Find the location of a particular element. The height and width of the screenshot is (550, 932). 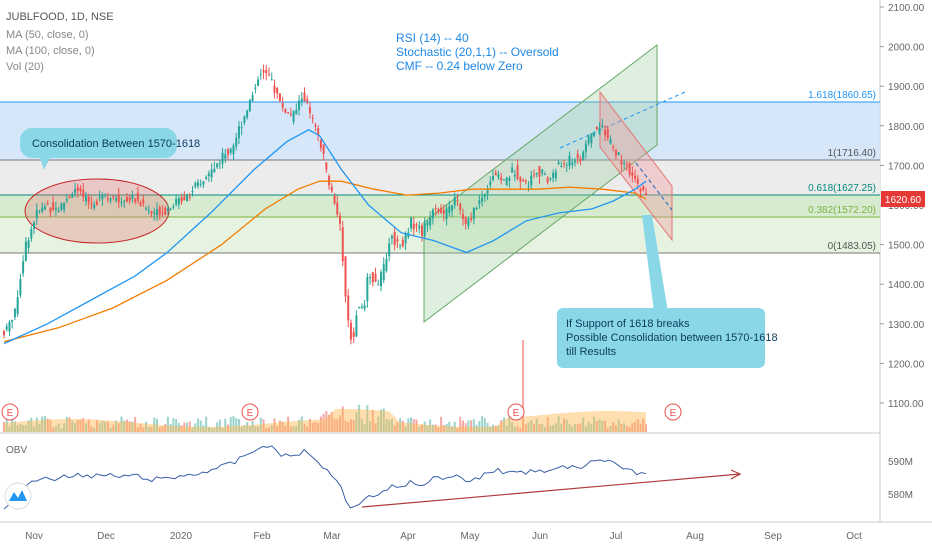

price-tick-label: 1200.00 is located at coordinates (906, 364).